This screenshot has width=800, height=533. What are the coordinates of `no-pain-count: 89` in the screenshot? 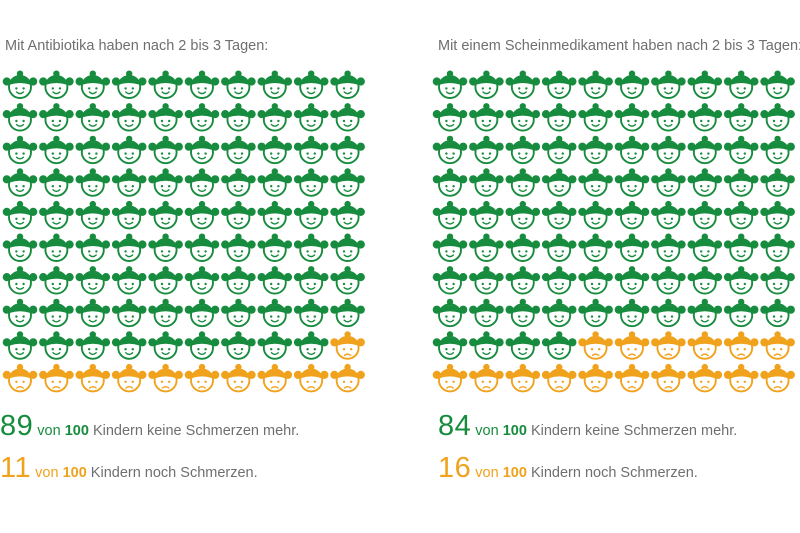 It's located at (17, 426).